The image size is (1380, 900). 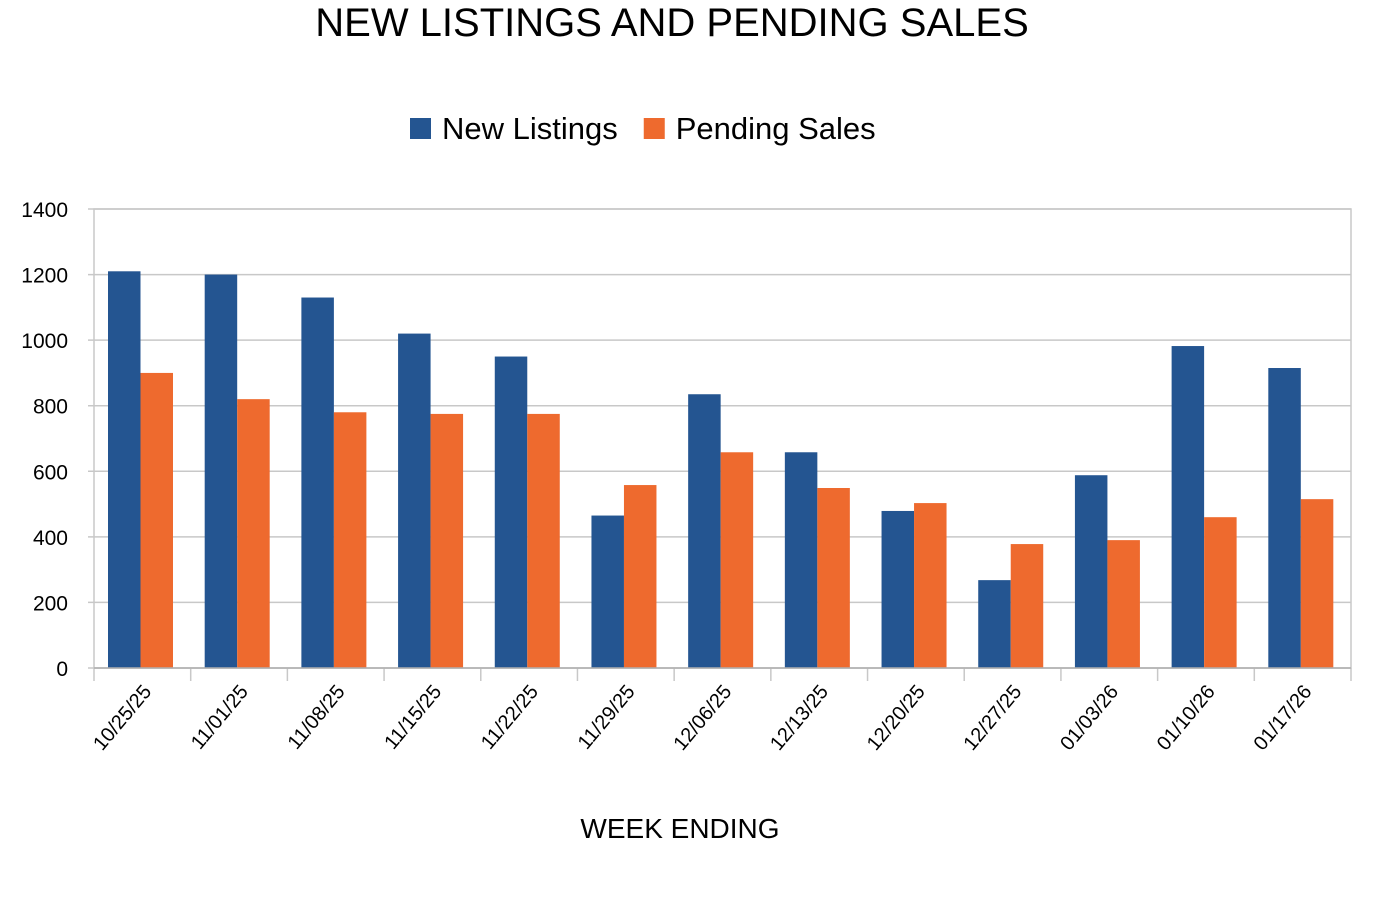 What do you see at coordinates (317, 717) in the screenshot?
I see `x-tick-label: 11/08/25` at bounding box center [317, 717].